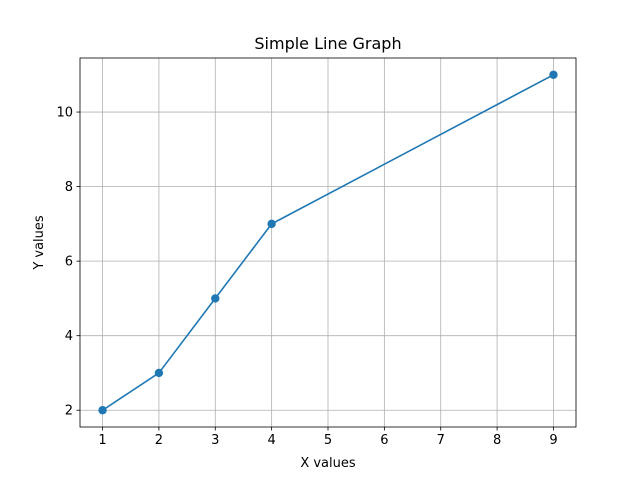  I want to click on y-tick-label: 2, so click(69, 411).